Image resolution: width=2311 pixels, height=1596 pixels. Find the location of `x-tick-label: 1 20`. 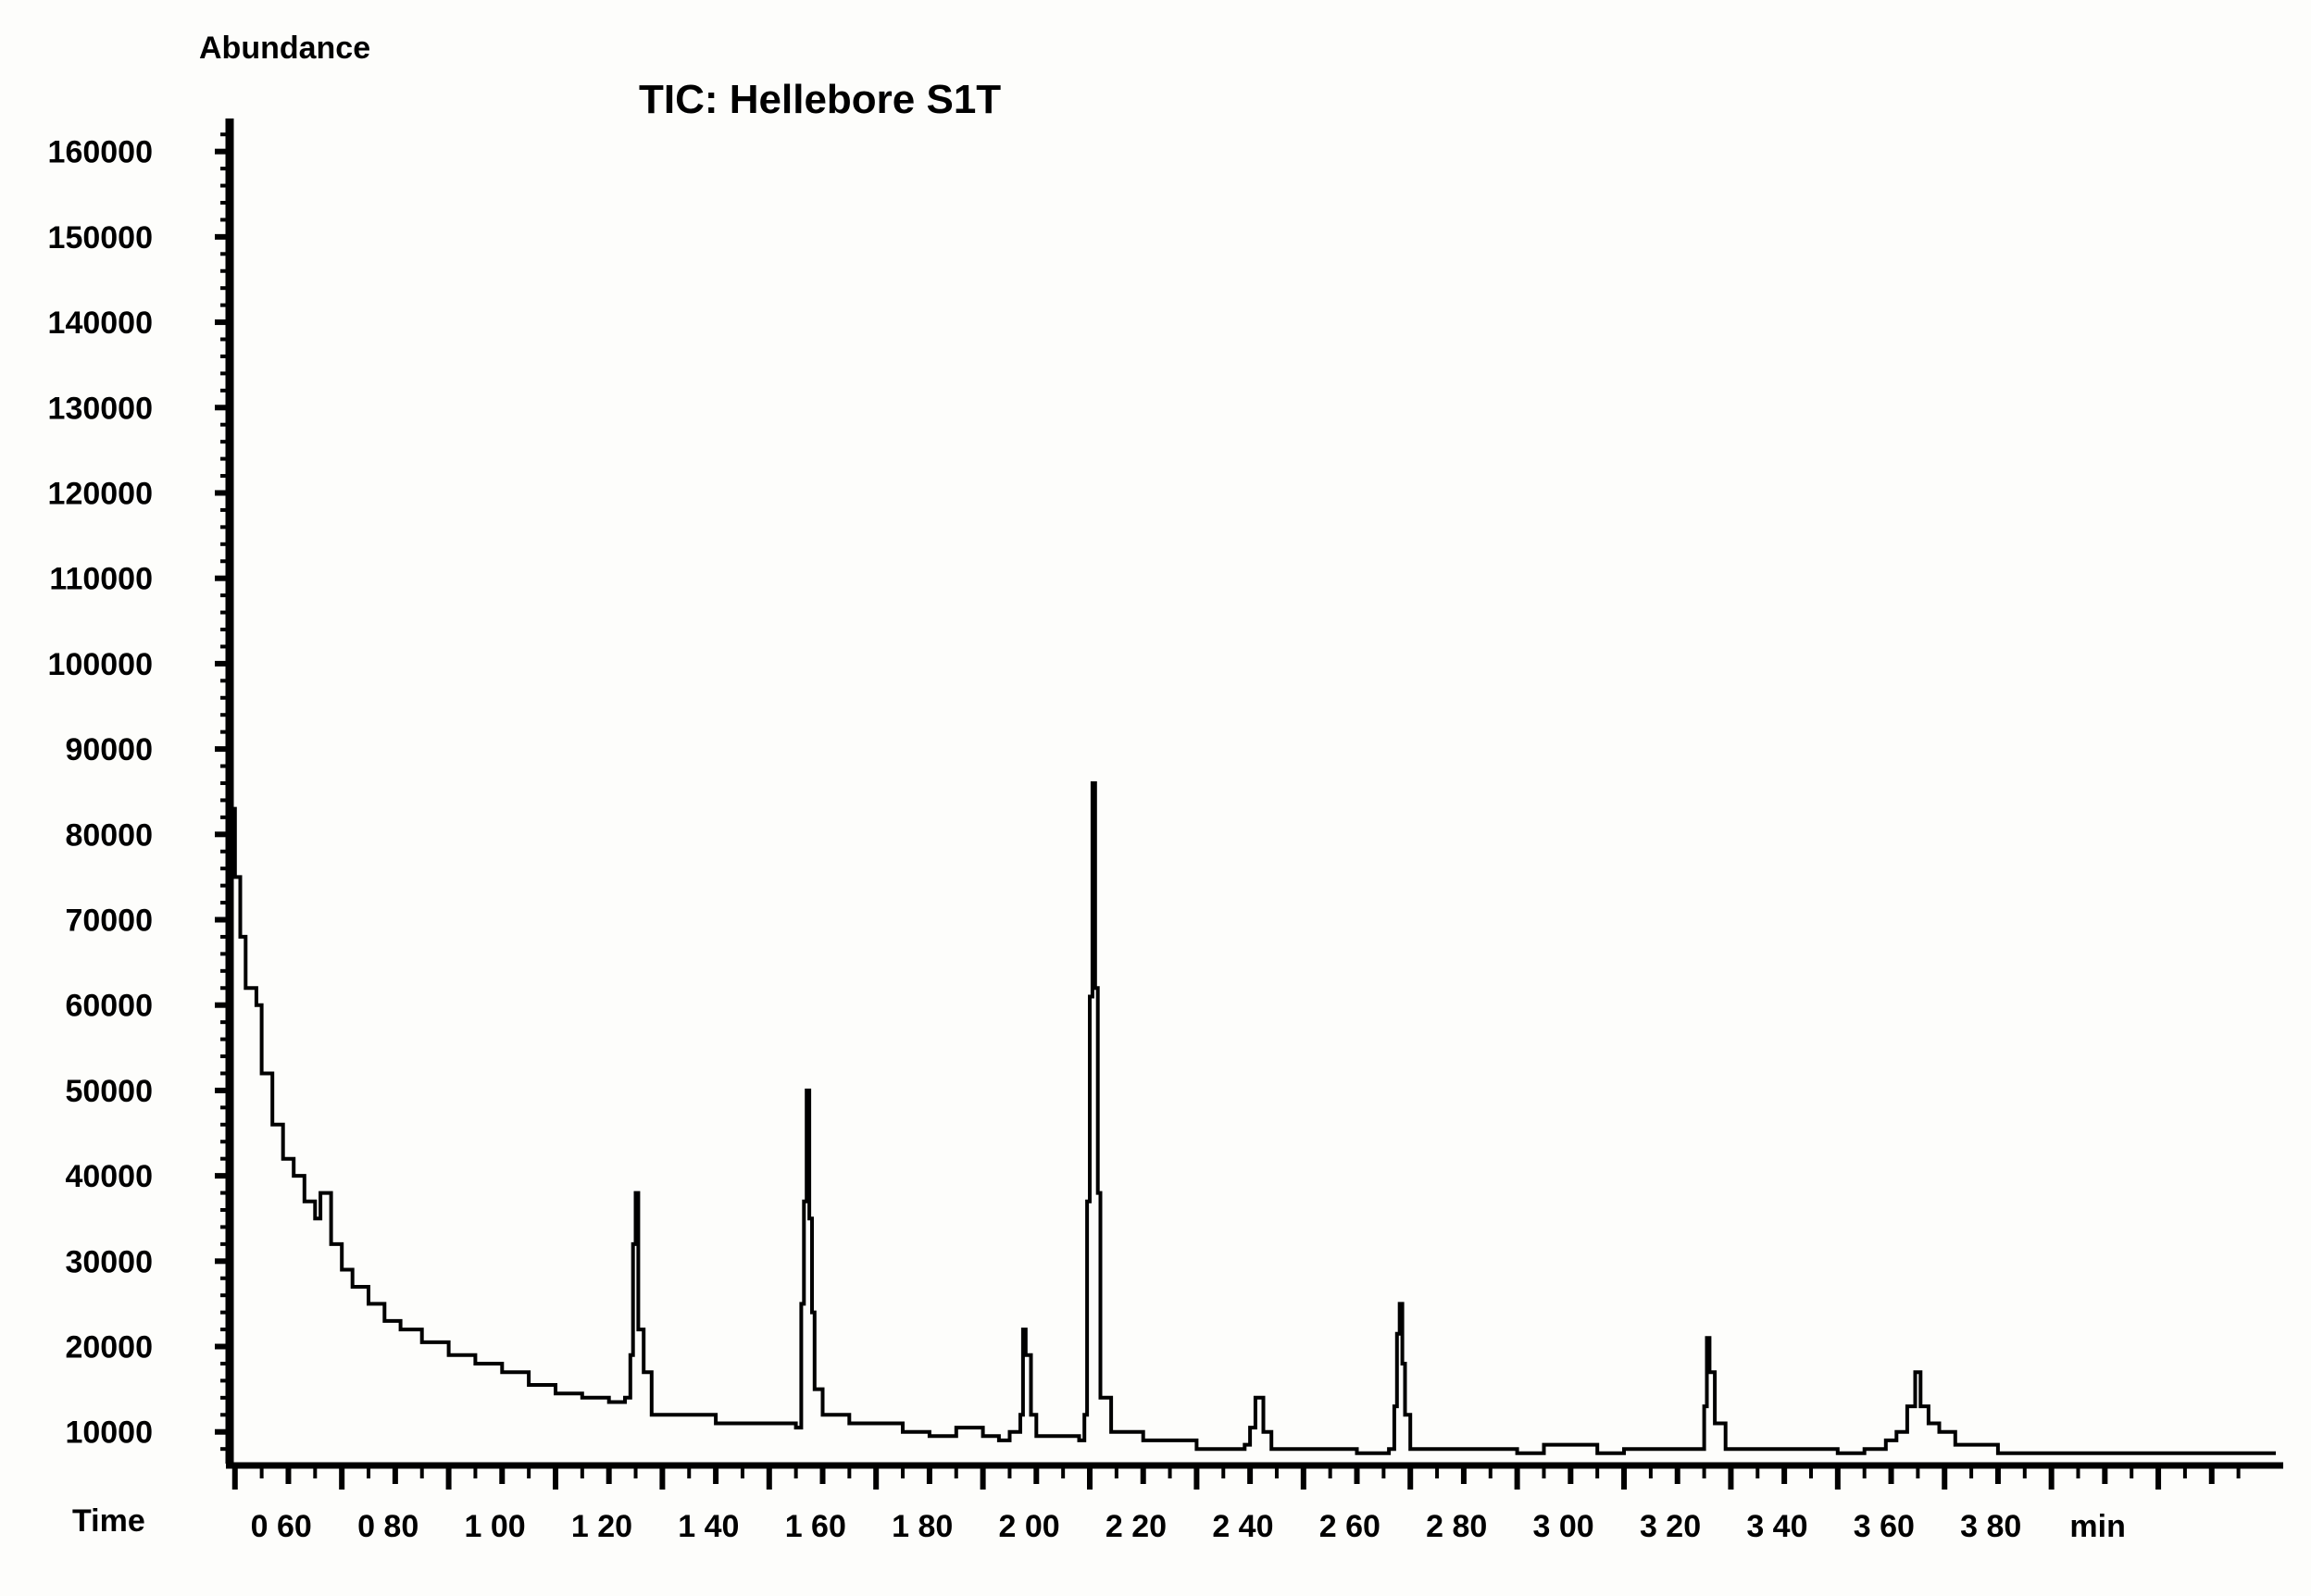

x-tick-label: 1 20 is located at coordinates (601, 1526).